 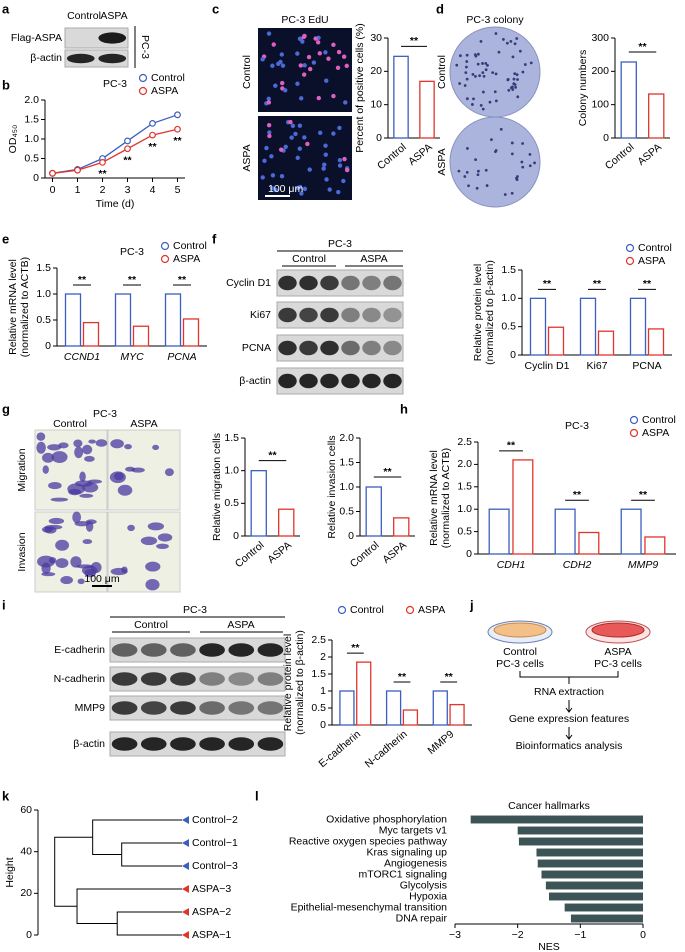 I want to click on row-label: Cyclin D1, so click(x=248, y=283).